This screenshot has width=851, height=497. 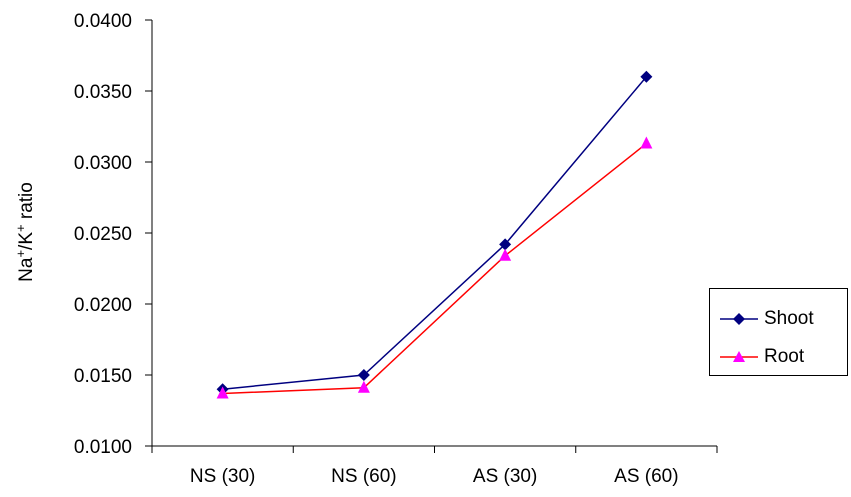 I want to click on y-tick-label: 0.0100, so click(x=103, y=447).